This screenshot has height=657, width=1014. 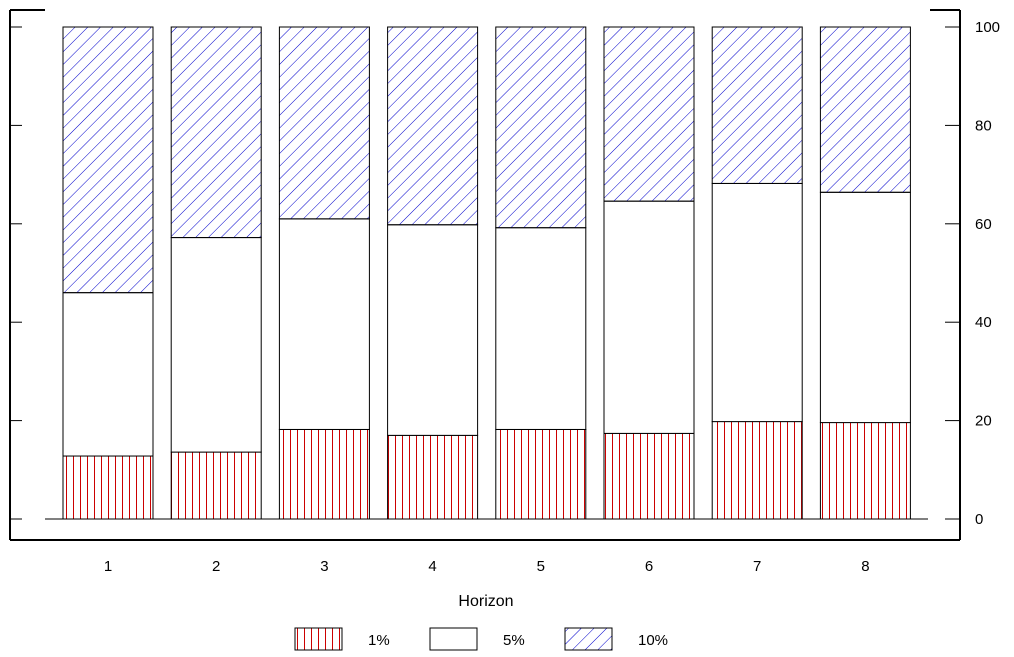 I want to click on x-tick-label: 4, so click(x=432, y=566).